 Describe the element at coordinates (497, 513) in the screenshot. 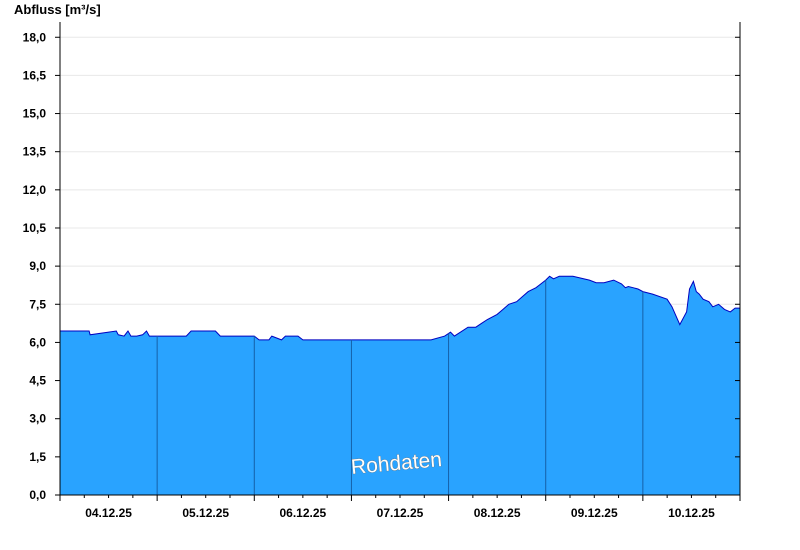

I see `x-tick-label: 08.12.25` at that location.